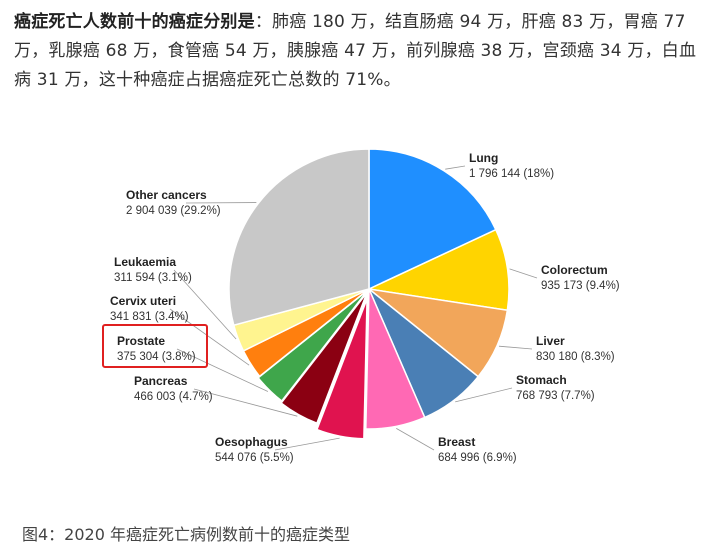 Image resolution: width=720 pixels, height=558 pixels. What do you see at coordinates (580, 286) in the screenshot?
I see `slice-value-colorectum: 935 173 (9.4%)` at bounding box center [580, 286].